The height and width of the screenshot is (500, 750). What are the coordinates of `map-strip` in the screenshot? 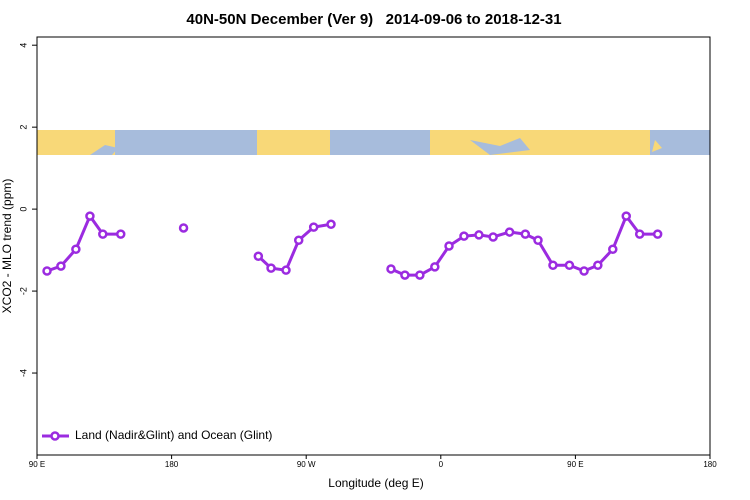 It's located at (373, 142).